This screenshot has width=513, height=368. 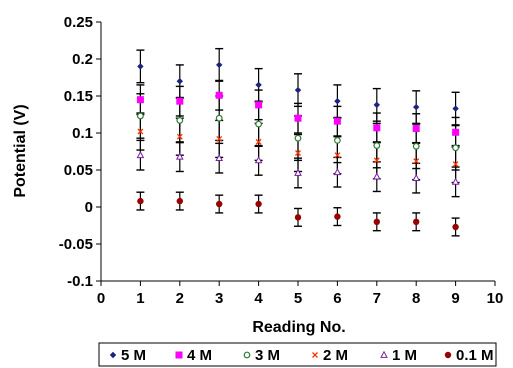 I want to click on y-tick-label: 0.05, so click(x=78, y=170).